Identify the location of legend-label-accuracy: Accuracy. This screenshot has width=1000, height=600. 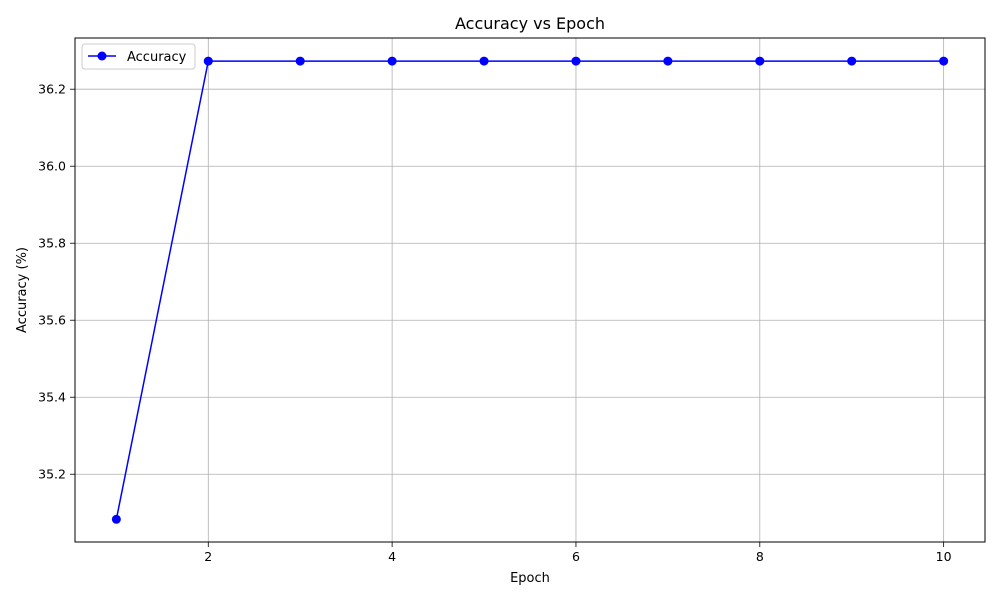
(157, 57).